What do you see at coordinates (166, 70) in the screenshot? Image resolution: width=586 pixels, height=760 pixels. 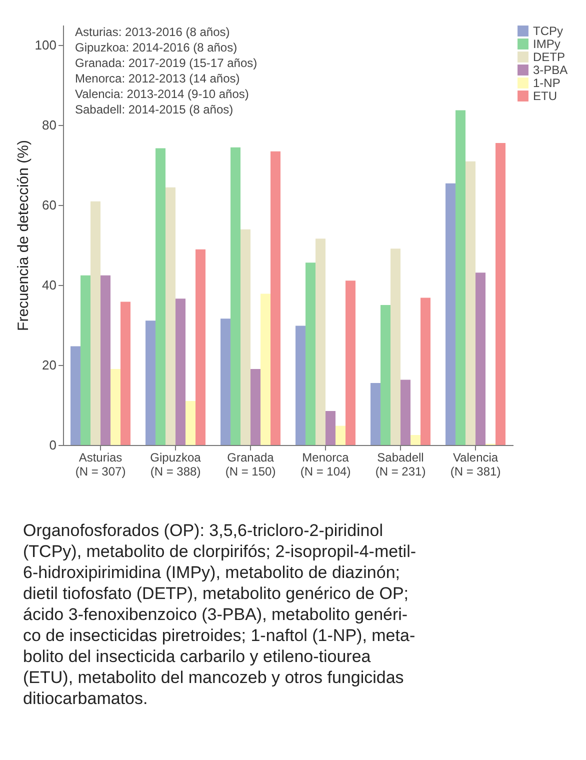 I see `annotation: Asturias: 2013-2016 (8 años) Gipuzkoa: 2014-2016 (8 años) Granada: 2017-2019 (15-17 años) Menorca: 2012-2013 (14 años) Valencia: 2013-2014 (9-10 años) Sabadell: 2014-2015 (8 años)` at bounding box center [166, 70].